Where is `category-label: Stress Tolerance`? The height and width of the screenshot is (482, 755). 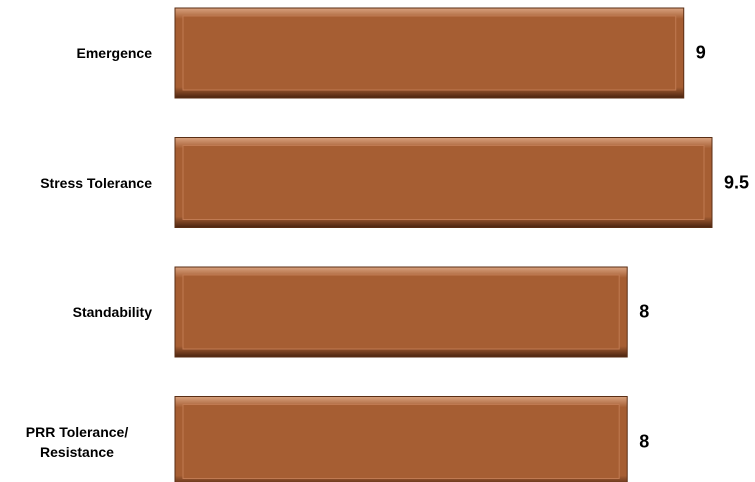
category-label: Stress Tolerance is located at coordinates (77, 183).